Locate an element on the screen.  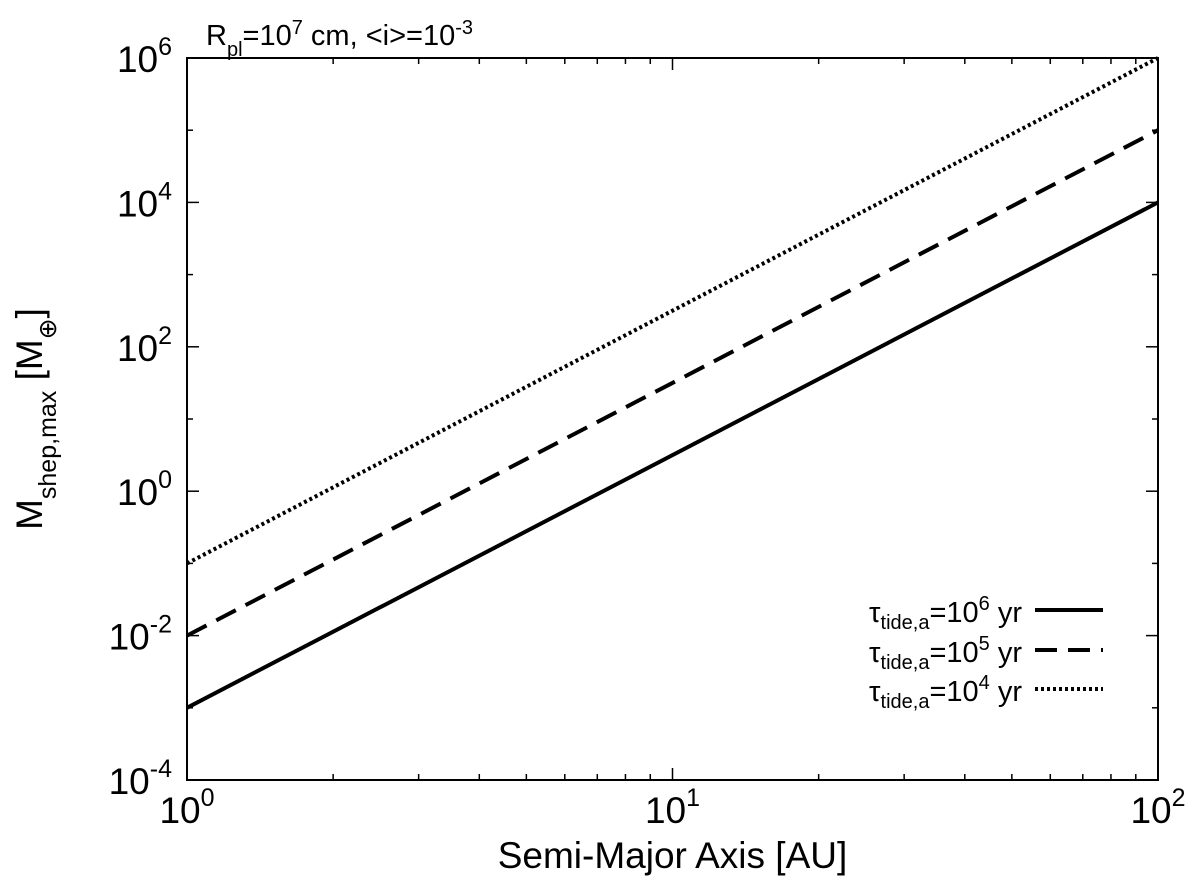
y-tick-label: 10⁰ is located at coordinates (144, 489).